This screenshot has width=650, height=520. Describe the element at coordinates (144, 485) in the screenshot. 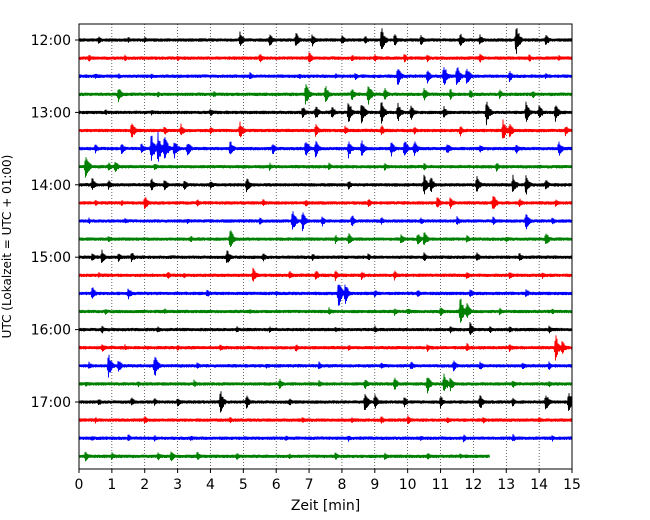

I see `x-tick-label: 2` at that location.